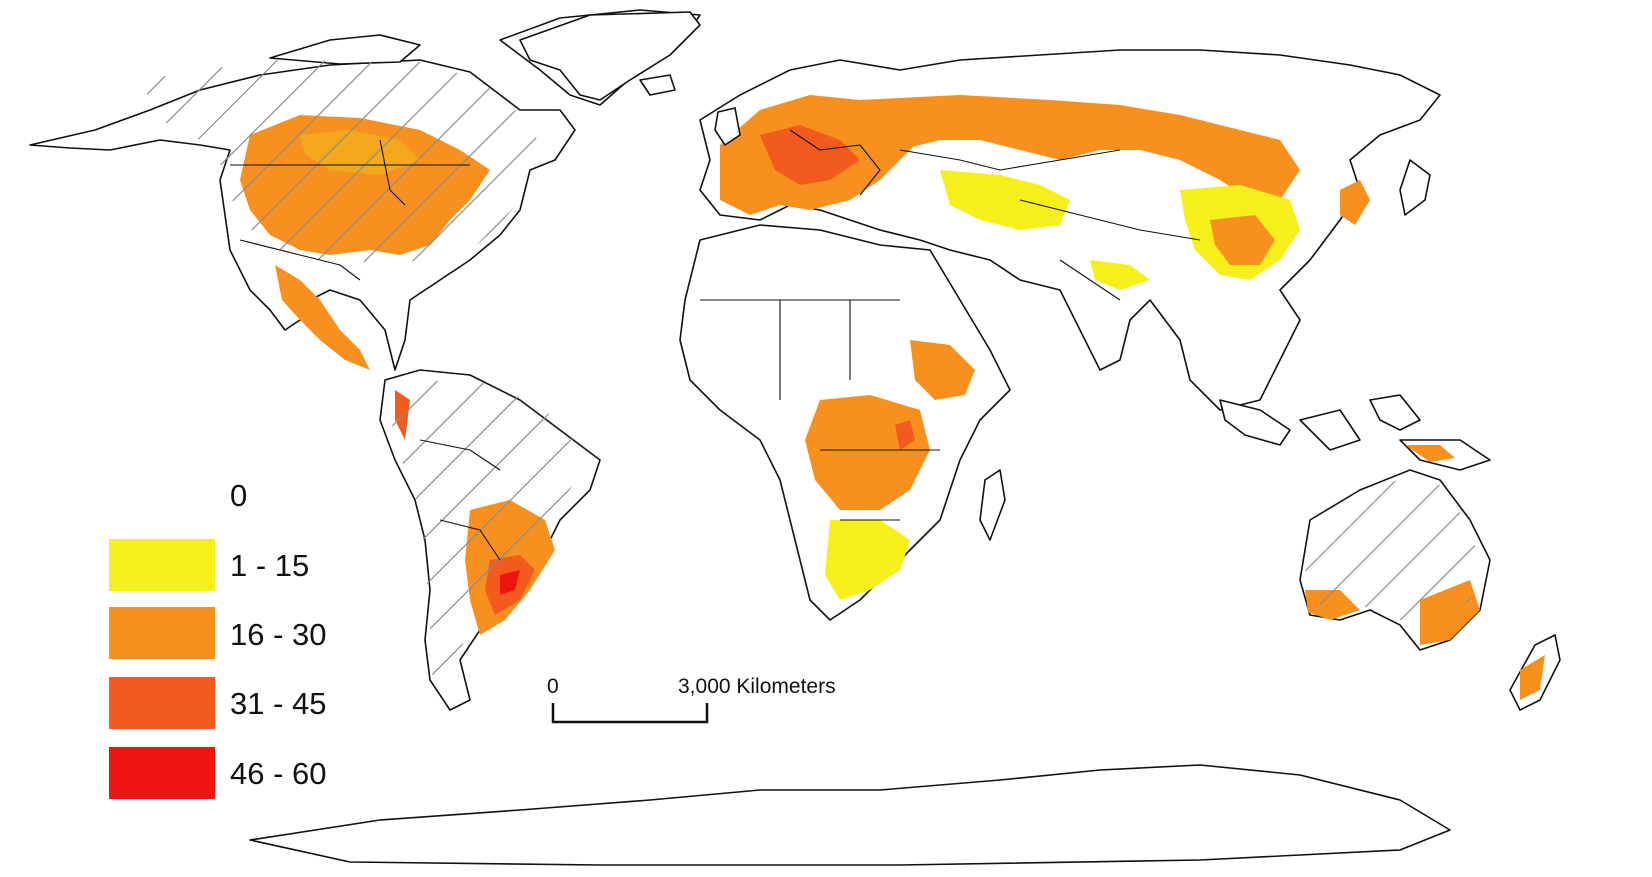 This screenshot has height=877, width=1652. What do you see at coordinates (850, 815) in the screenshot?
I see `antarctica` at bounding box center [850, 815].